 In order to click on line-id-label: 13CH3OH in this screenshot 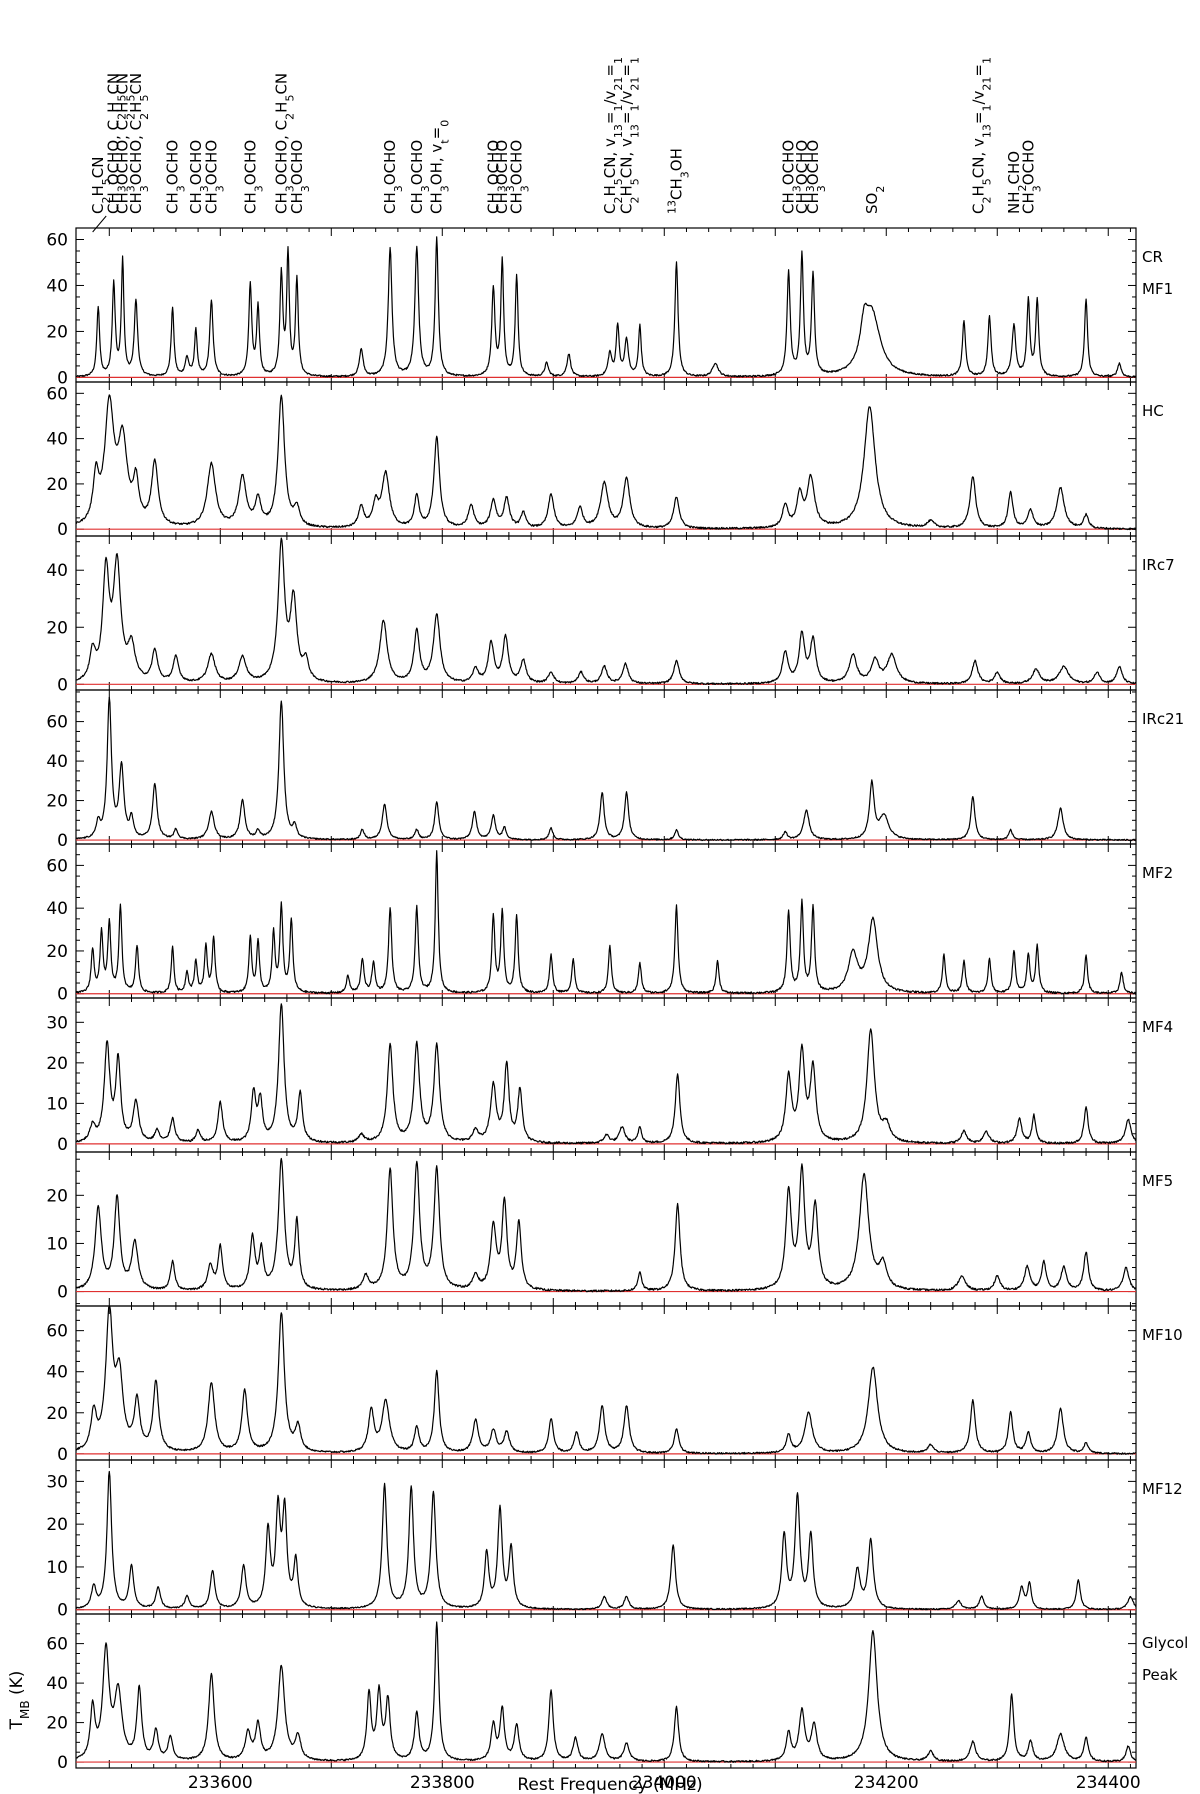, I will do `click(678, 181)`.